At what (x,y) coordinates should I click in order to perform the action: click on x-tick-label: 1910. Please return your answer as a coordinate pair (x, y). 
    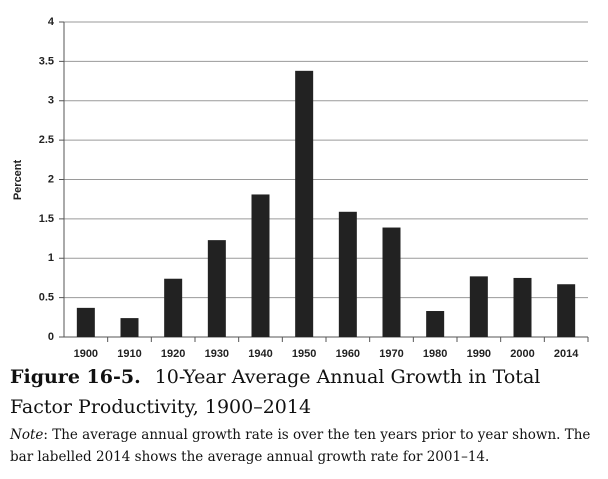
    Looking at the image, I should click on (129, 354).